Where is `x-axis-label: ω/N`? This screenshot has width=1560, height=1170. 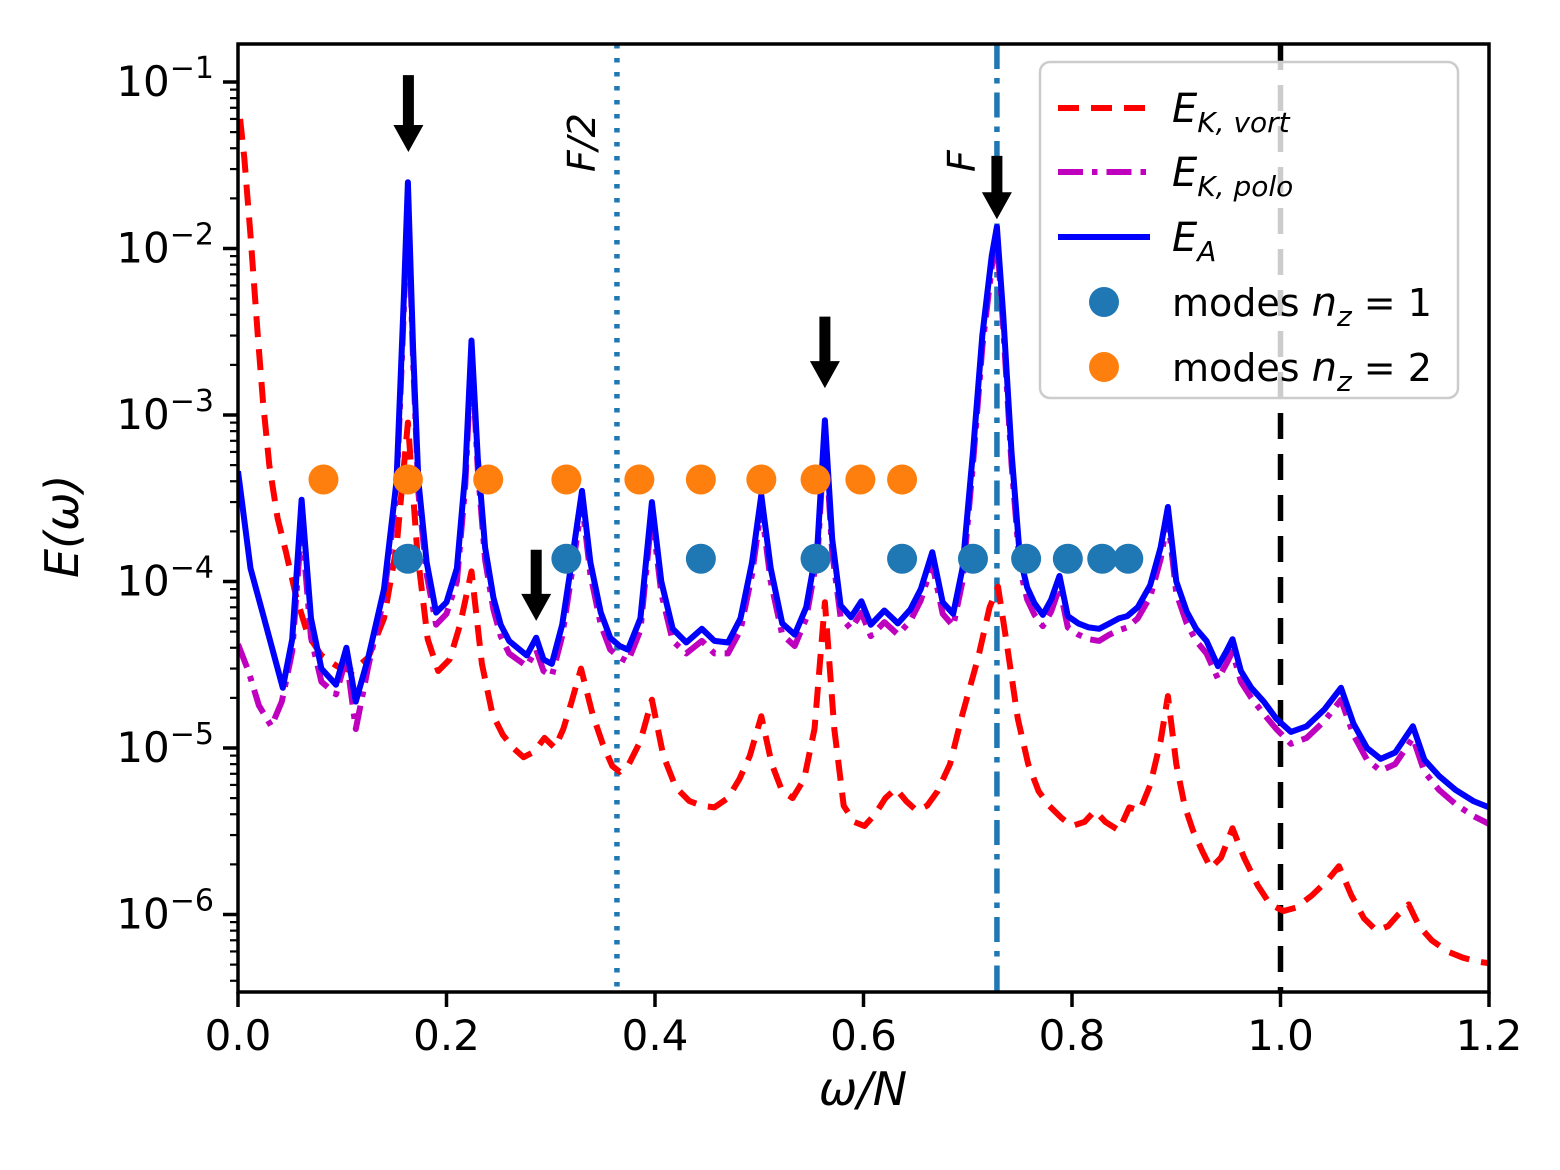 x-axis-label: ω/N is located at coordinates (863, 1089).